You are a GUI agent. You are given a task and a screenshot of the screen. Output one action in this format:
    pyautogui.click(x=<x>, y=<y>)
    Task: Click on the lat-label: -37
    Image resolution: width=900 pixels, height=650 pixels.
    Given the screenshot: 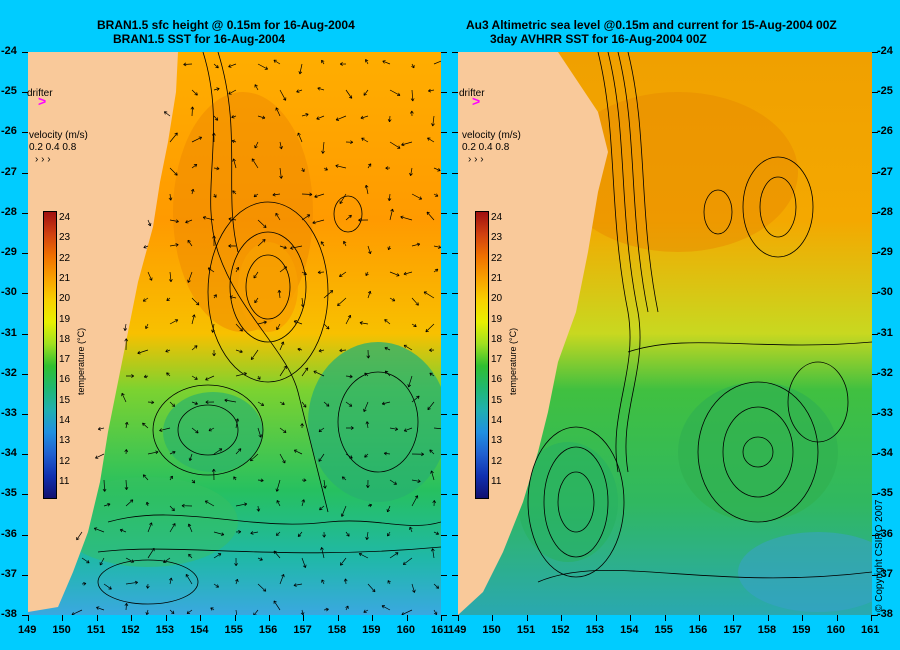 What is the action you would take?
    pyautogui.click(x=885, y=573)
    